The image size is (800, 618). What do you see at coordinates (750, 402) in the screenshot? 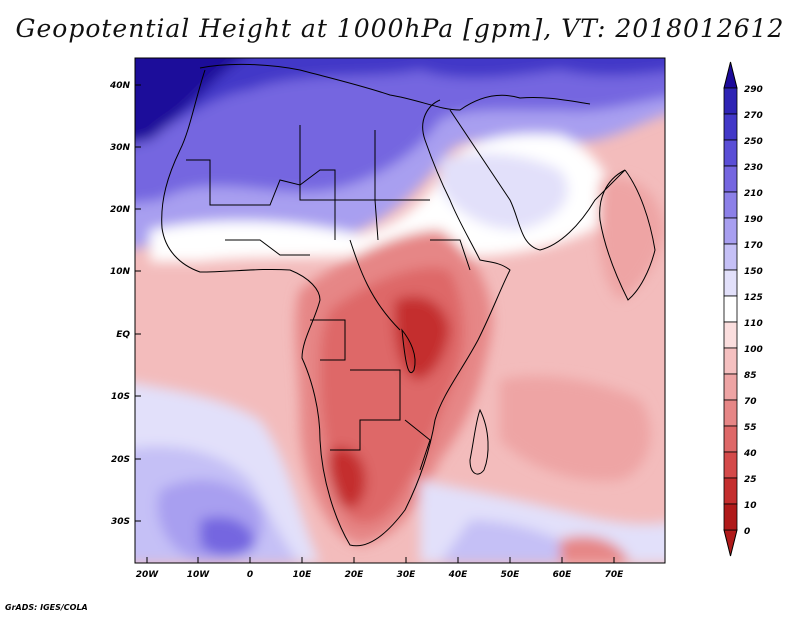
I see `colorbar-label: 70` at bounding box center [750, 402].